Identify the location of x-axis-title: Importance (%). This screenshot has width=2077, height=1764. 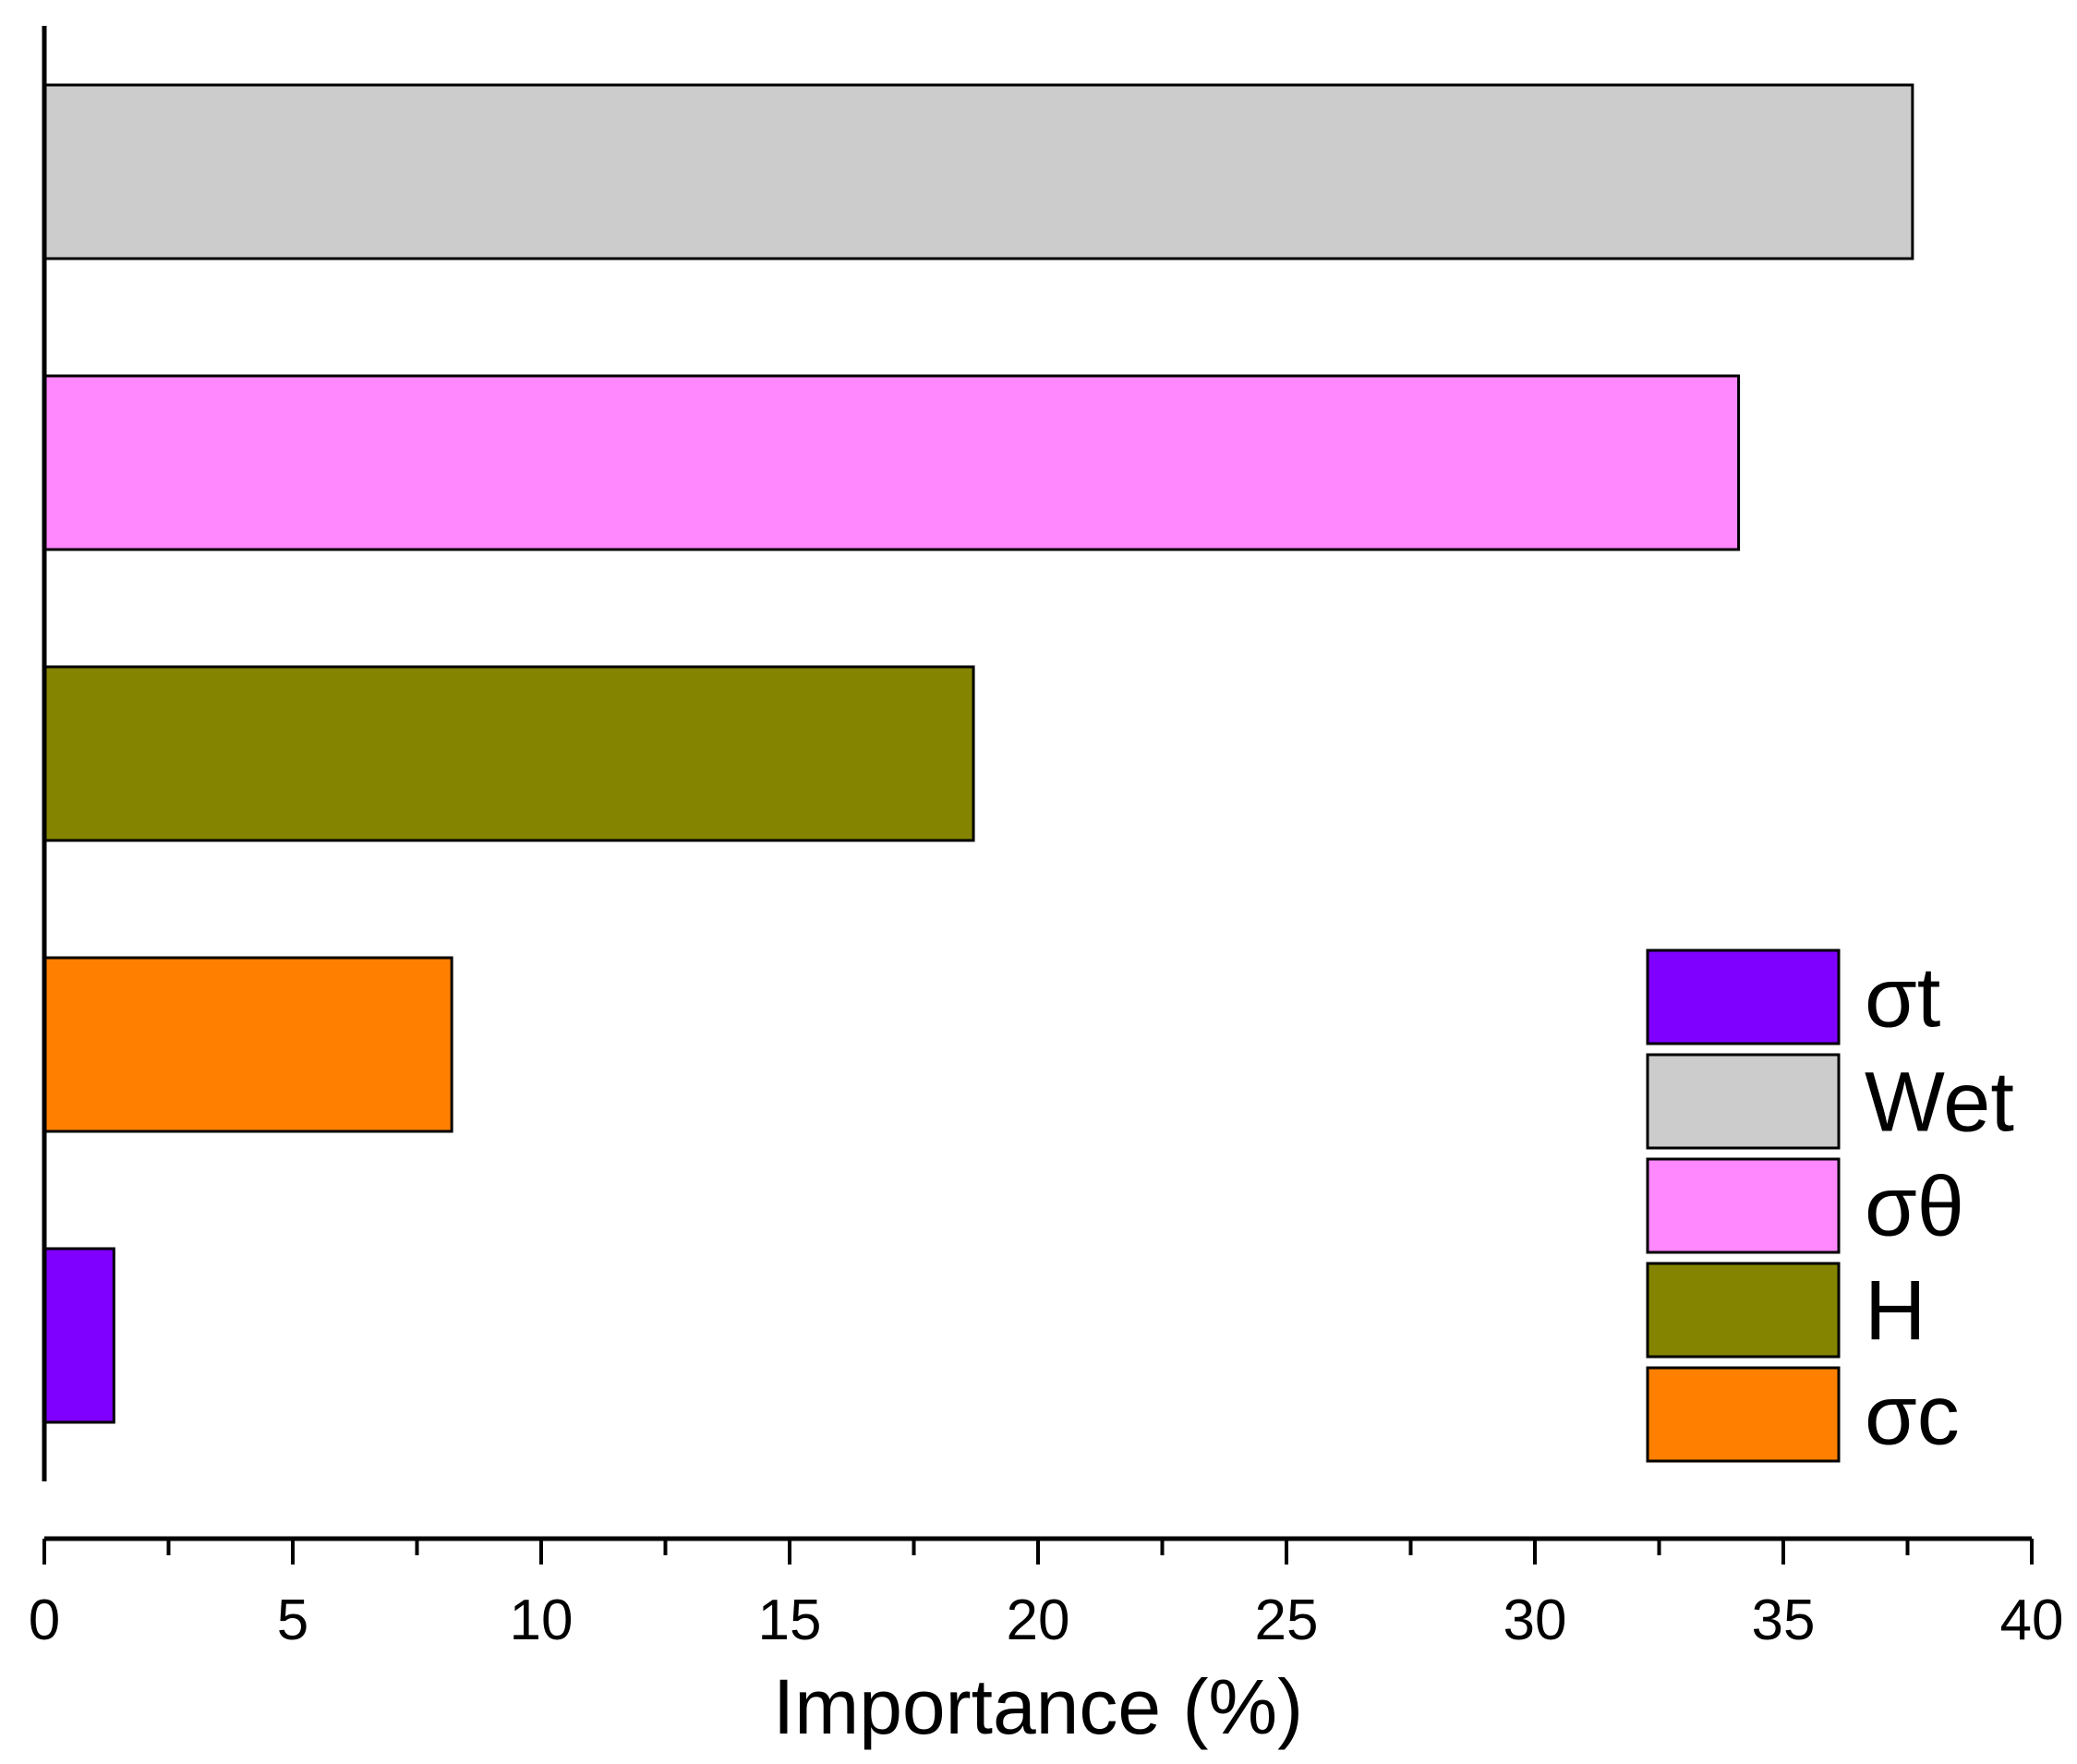
(1038, 1706).